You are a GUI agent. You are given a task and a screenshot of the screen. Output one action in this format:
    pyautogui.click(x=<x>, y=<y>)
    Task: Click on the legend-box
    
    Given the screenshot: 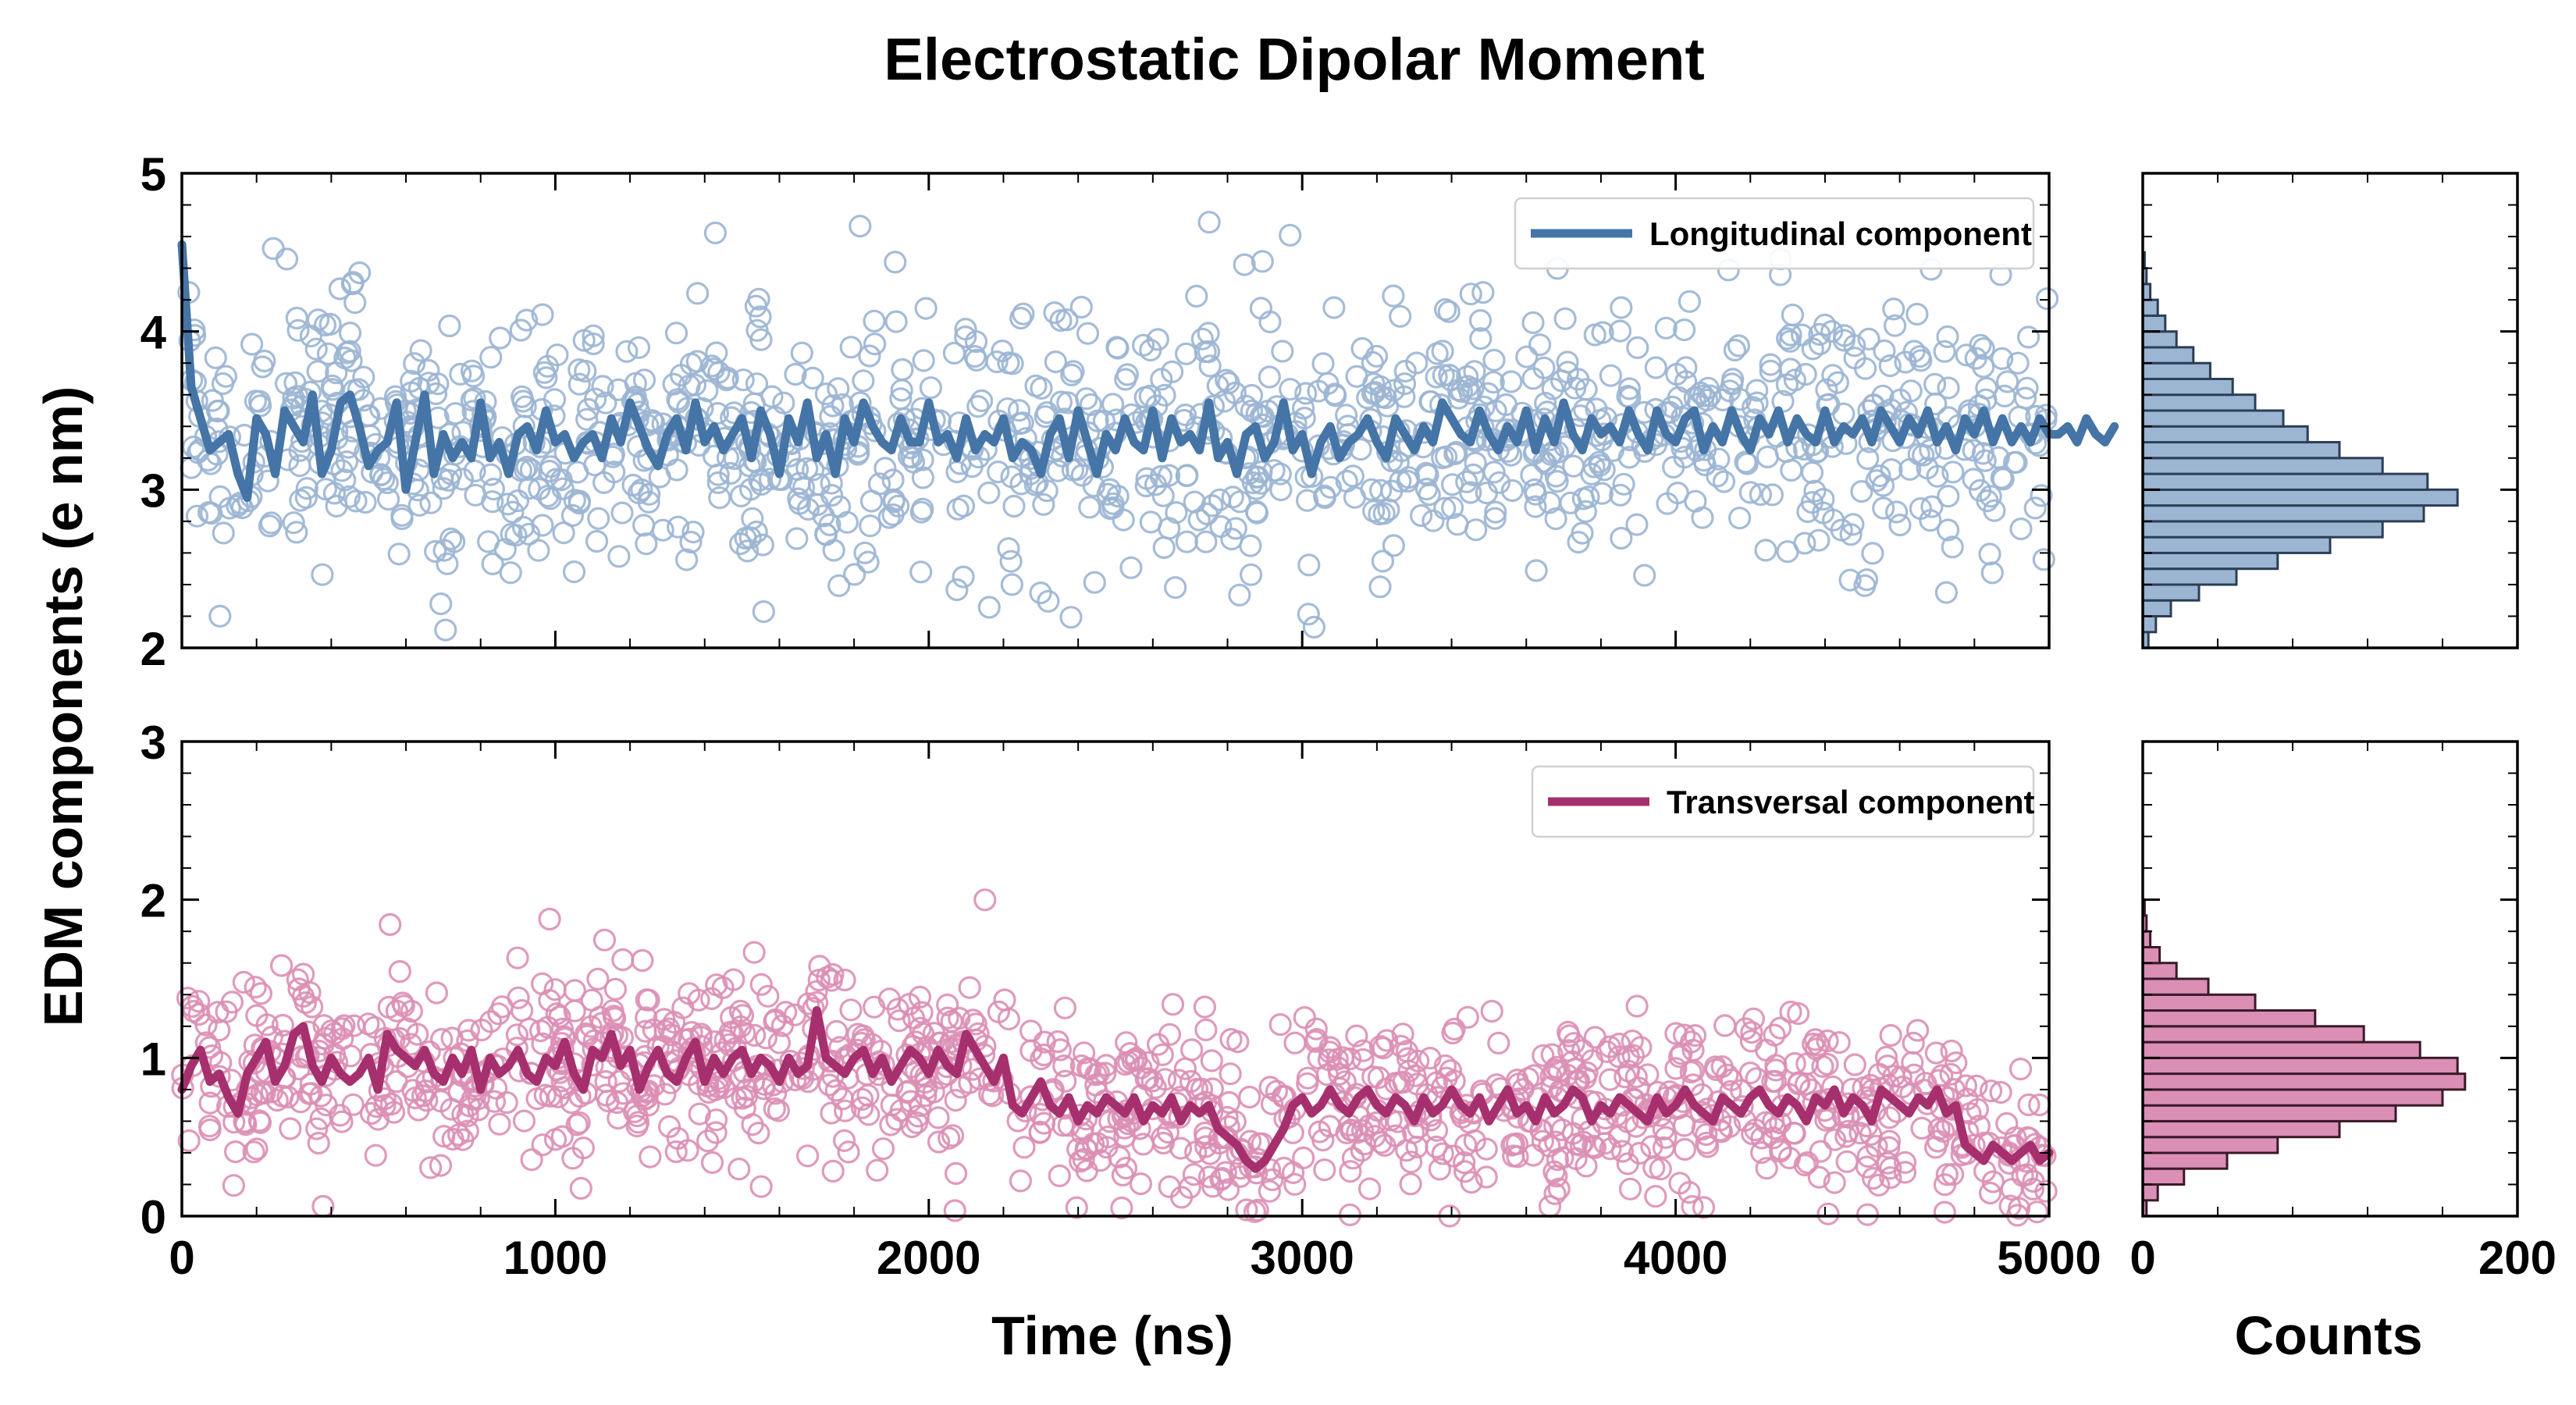 What is the action you would take?
    pyautogui.click(x=1775, y=234)
    